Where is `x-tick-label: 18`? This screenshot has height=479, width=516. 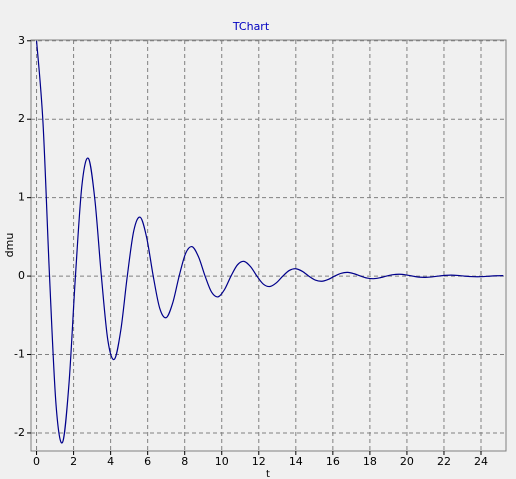
x-tick-label: 18 is located at coordinates (370, 461).